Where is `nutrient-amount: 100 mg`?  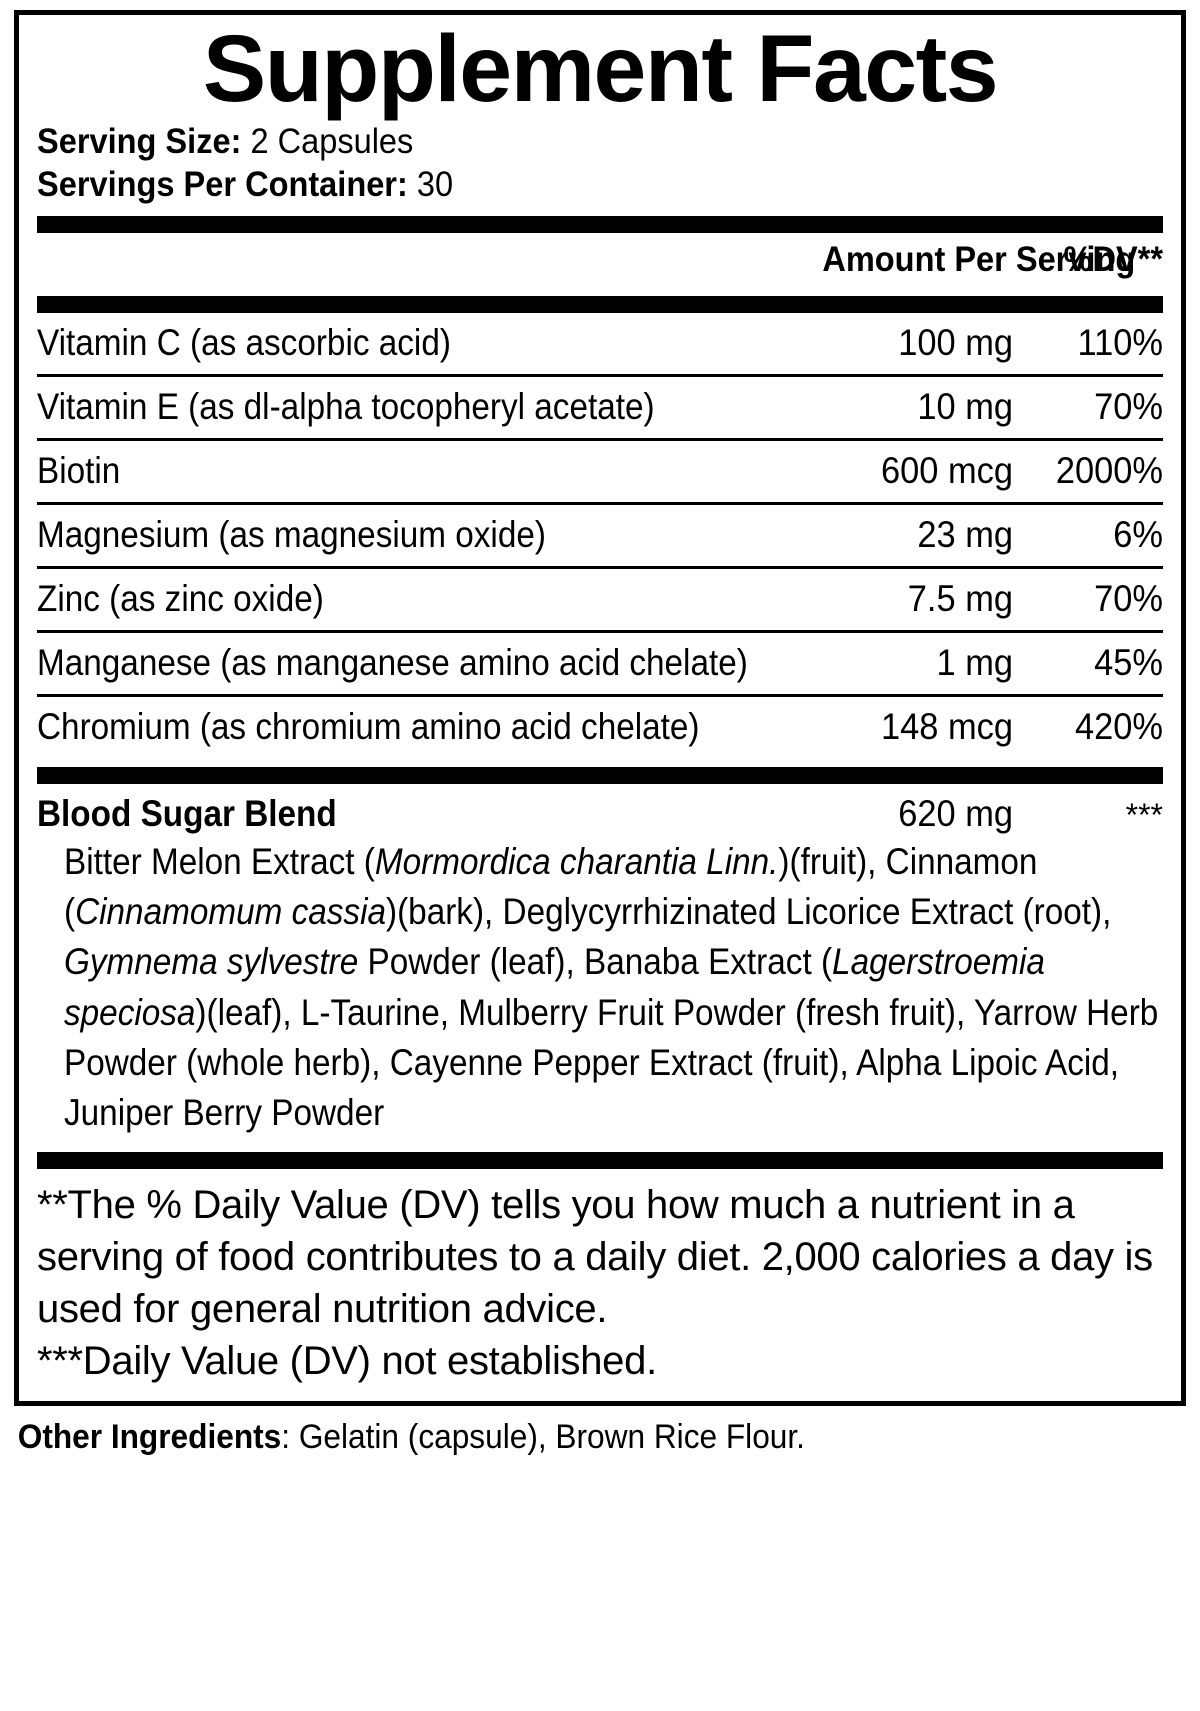
nutrient-amount: 100 mg is located at coordinates (955, 342).